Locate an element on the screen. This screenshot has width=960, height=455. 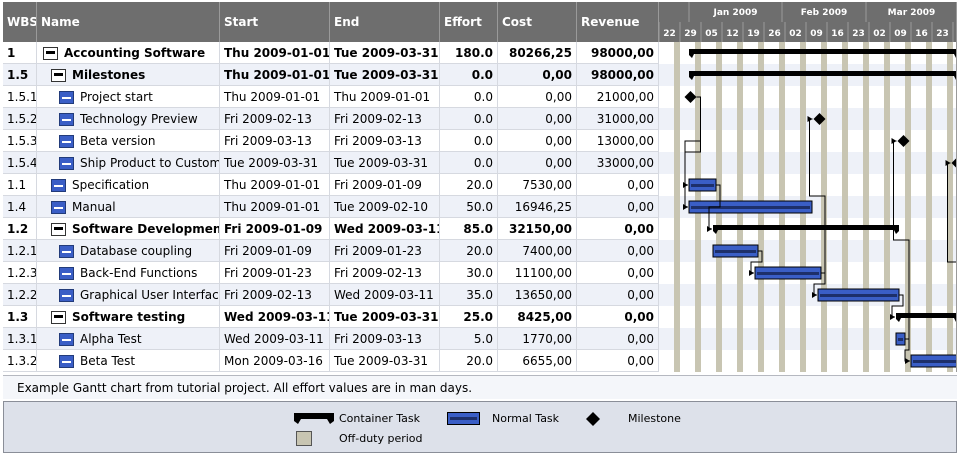
column-header-start: Start is located at coordinates (275, 22).